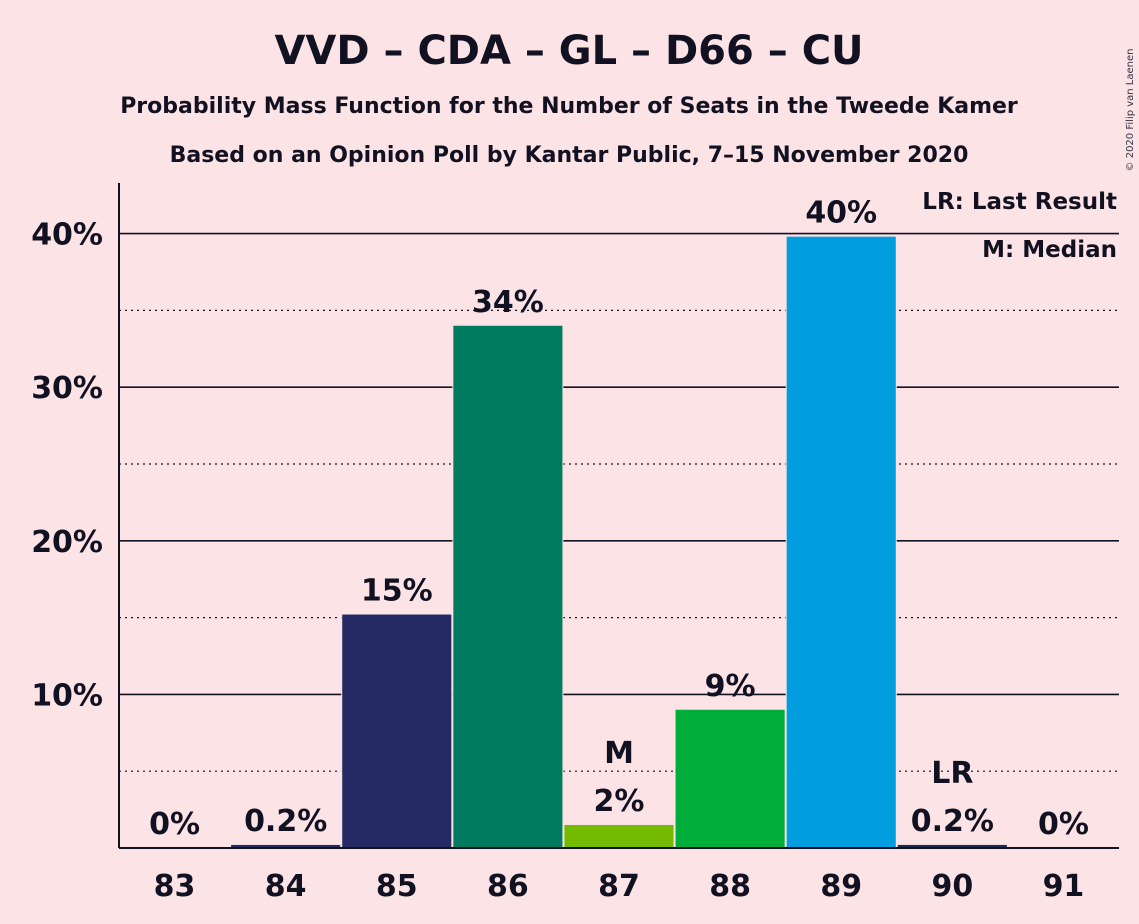  I want to click on chart-title: VVD – CDA – GL – D66 – CU, so click(568, 51).